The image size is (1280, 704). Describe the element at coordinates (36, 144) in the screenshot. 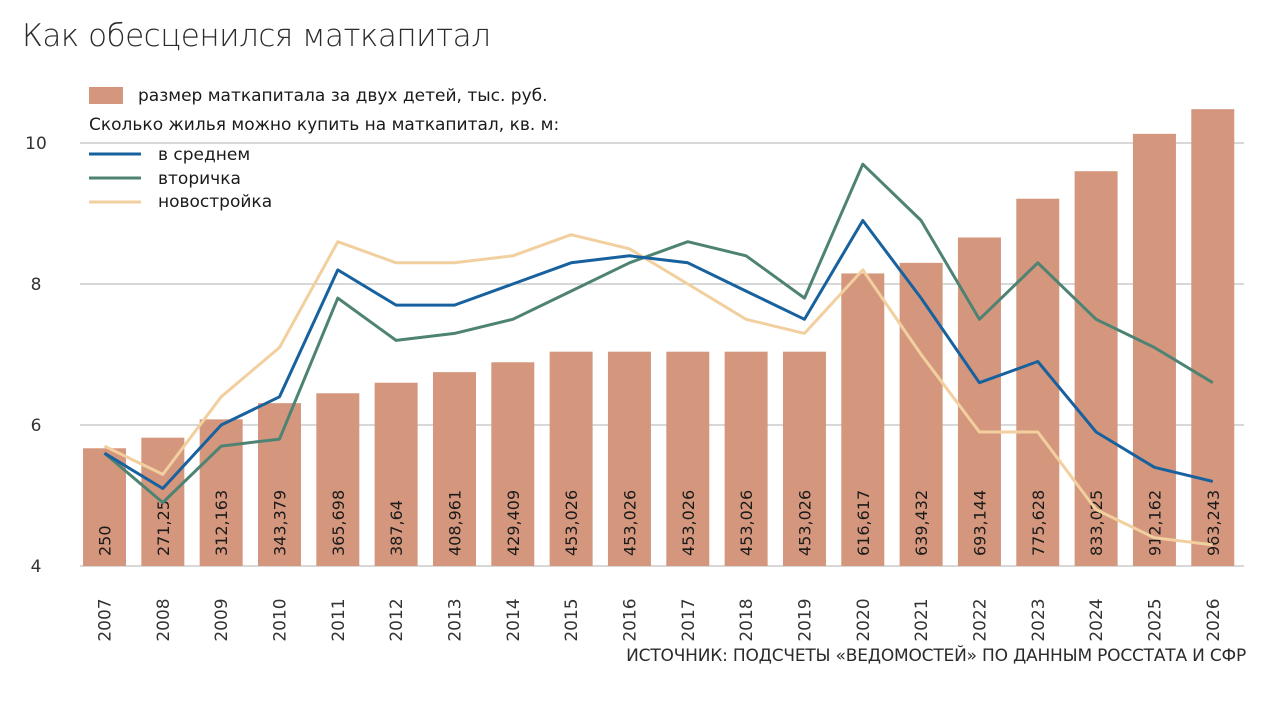

I see `y-tick-label: 10` at that location.